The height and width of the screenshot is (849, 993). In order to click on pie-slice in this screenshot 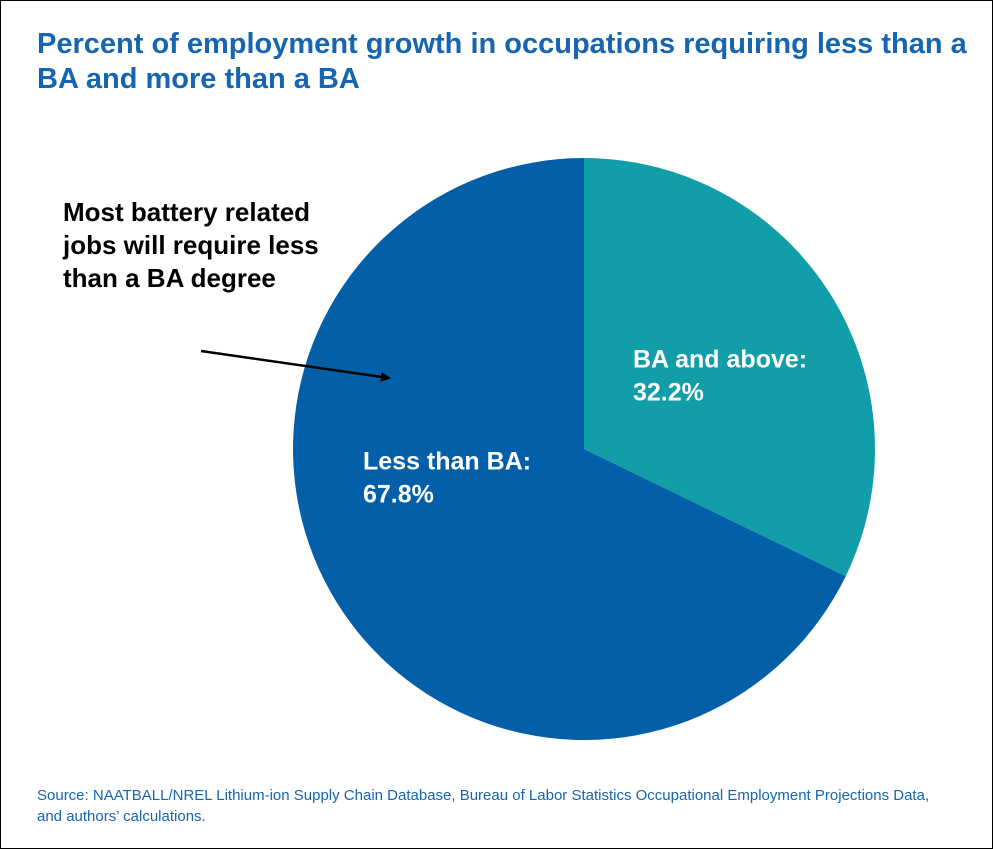, I will do `click(729, 367)`.